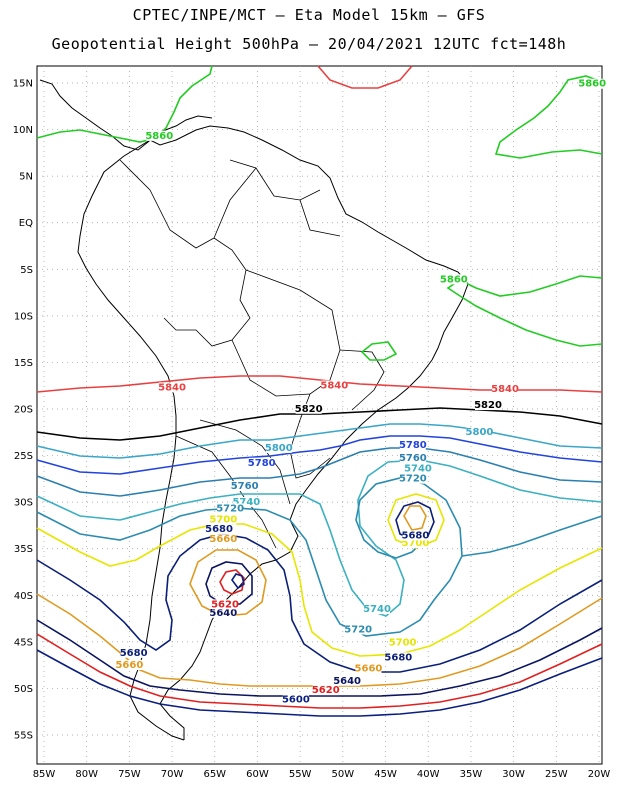  What do you see at coordinates (428, 774) in the screenshot?
I see `lon-tick-label: 40W` at bounding box center [428, 774].